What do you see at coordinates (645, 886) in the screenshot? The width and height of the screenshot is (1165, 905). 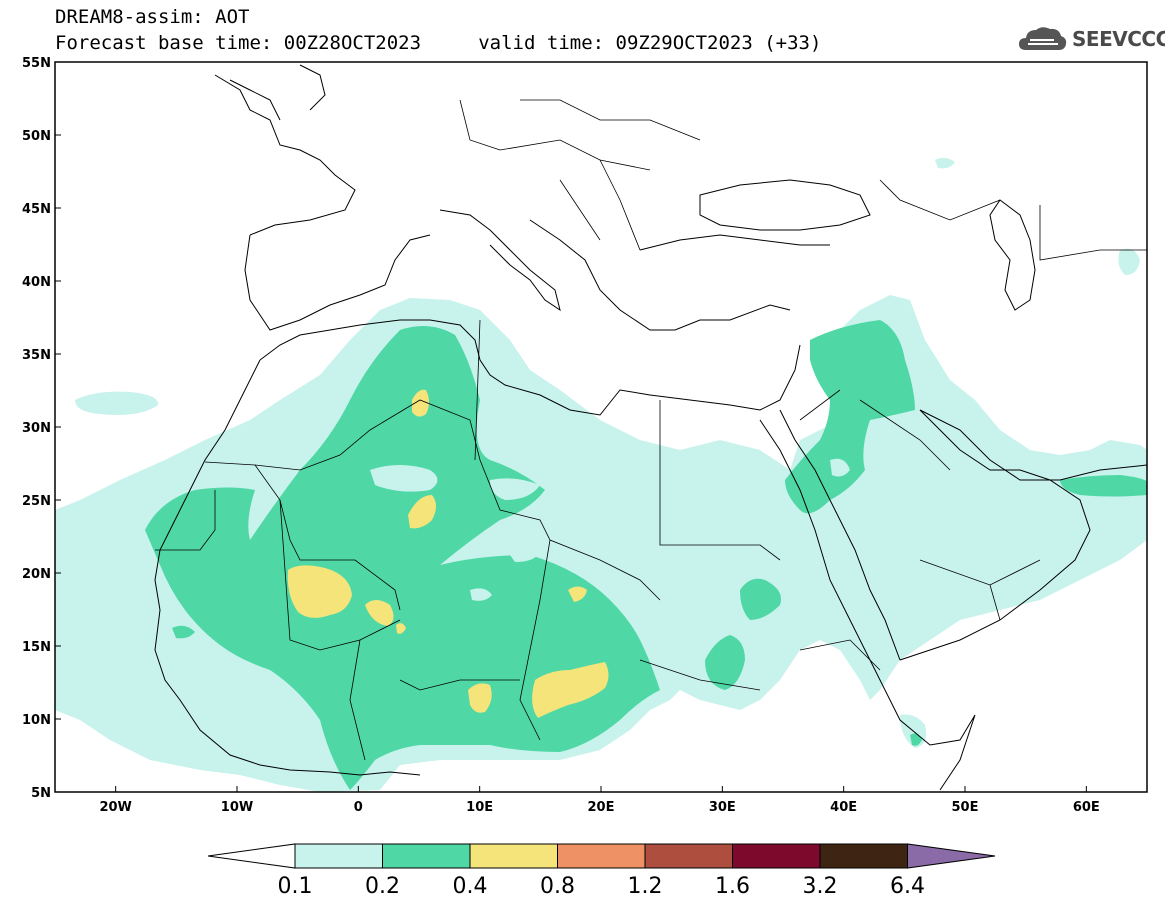 I see `colorbar-label: 1.2` at bounding box center [645, 886].